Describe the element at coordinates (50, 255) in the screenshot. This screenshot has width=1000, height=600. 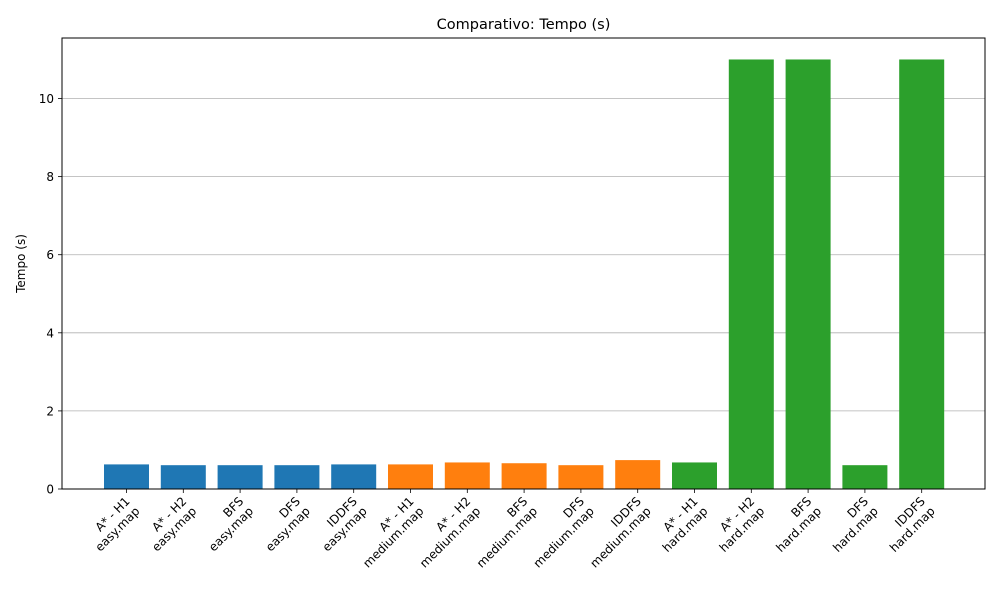
I see `y-tick-label-3: 6` at that location.